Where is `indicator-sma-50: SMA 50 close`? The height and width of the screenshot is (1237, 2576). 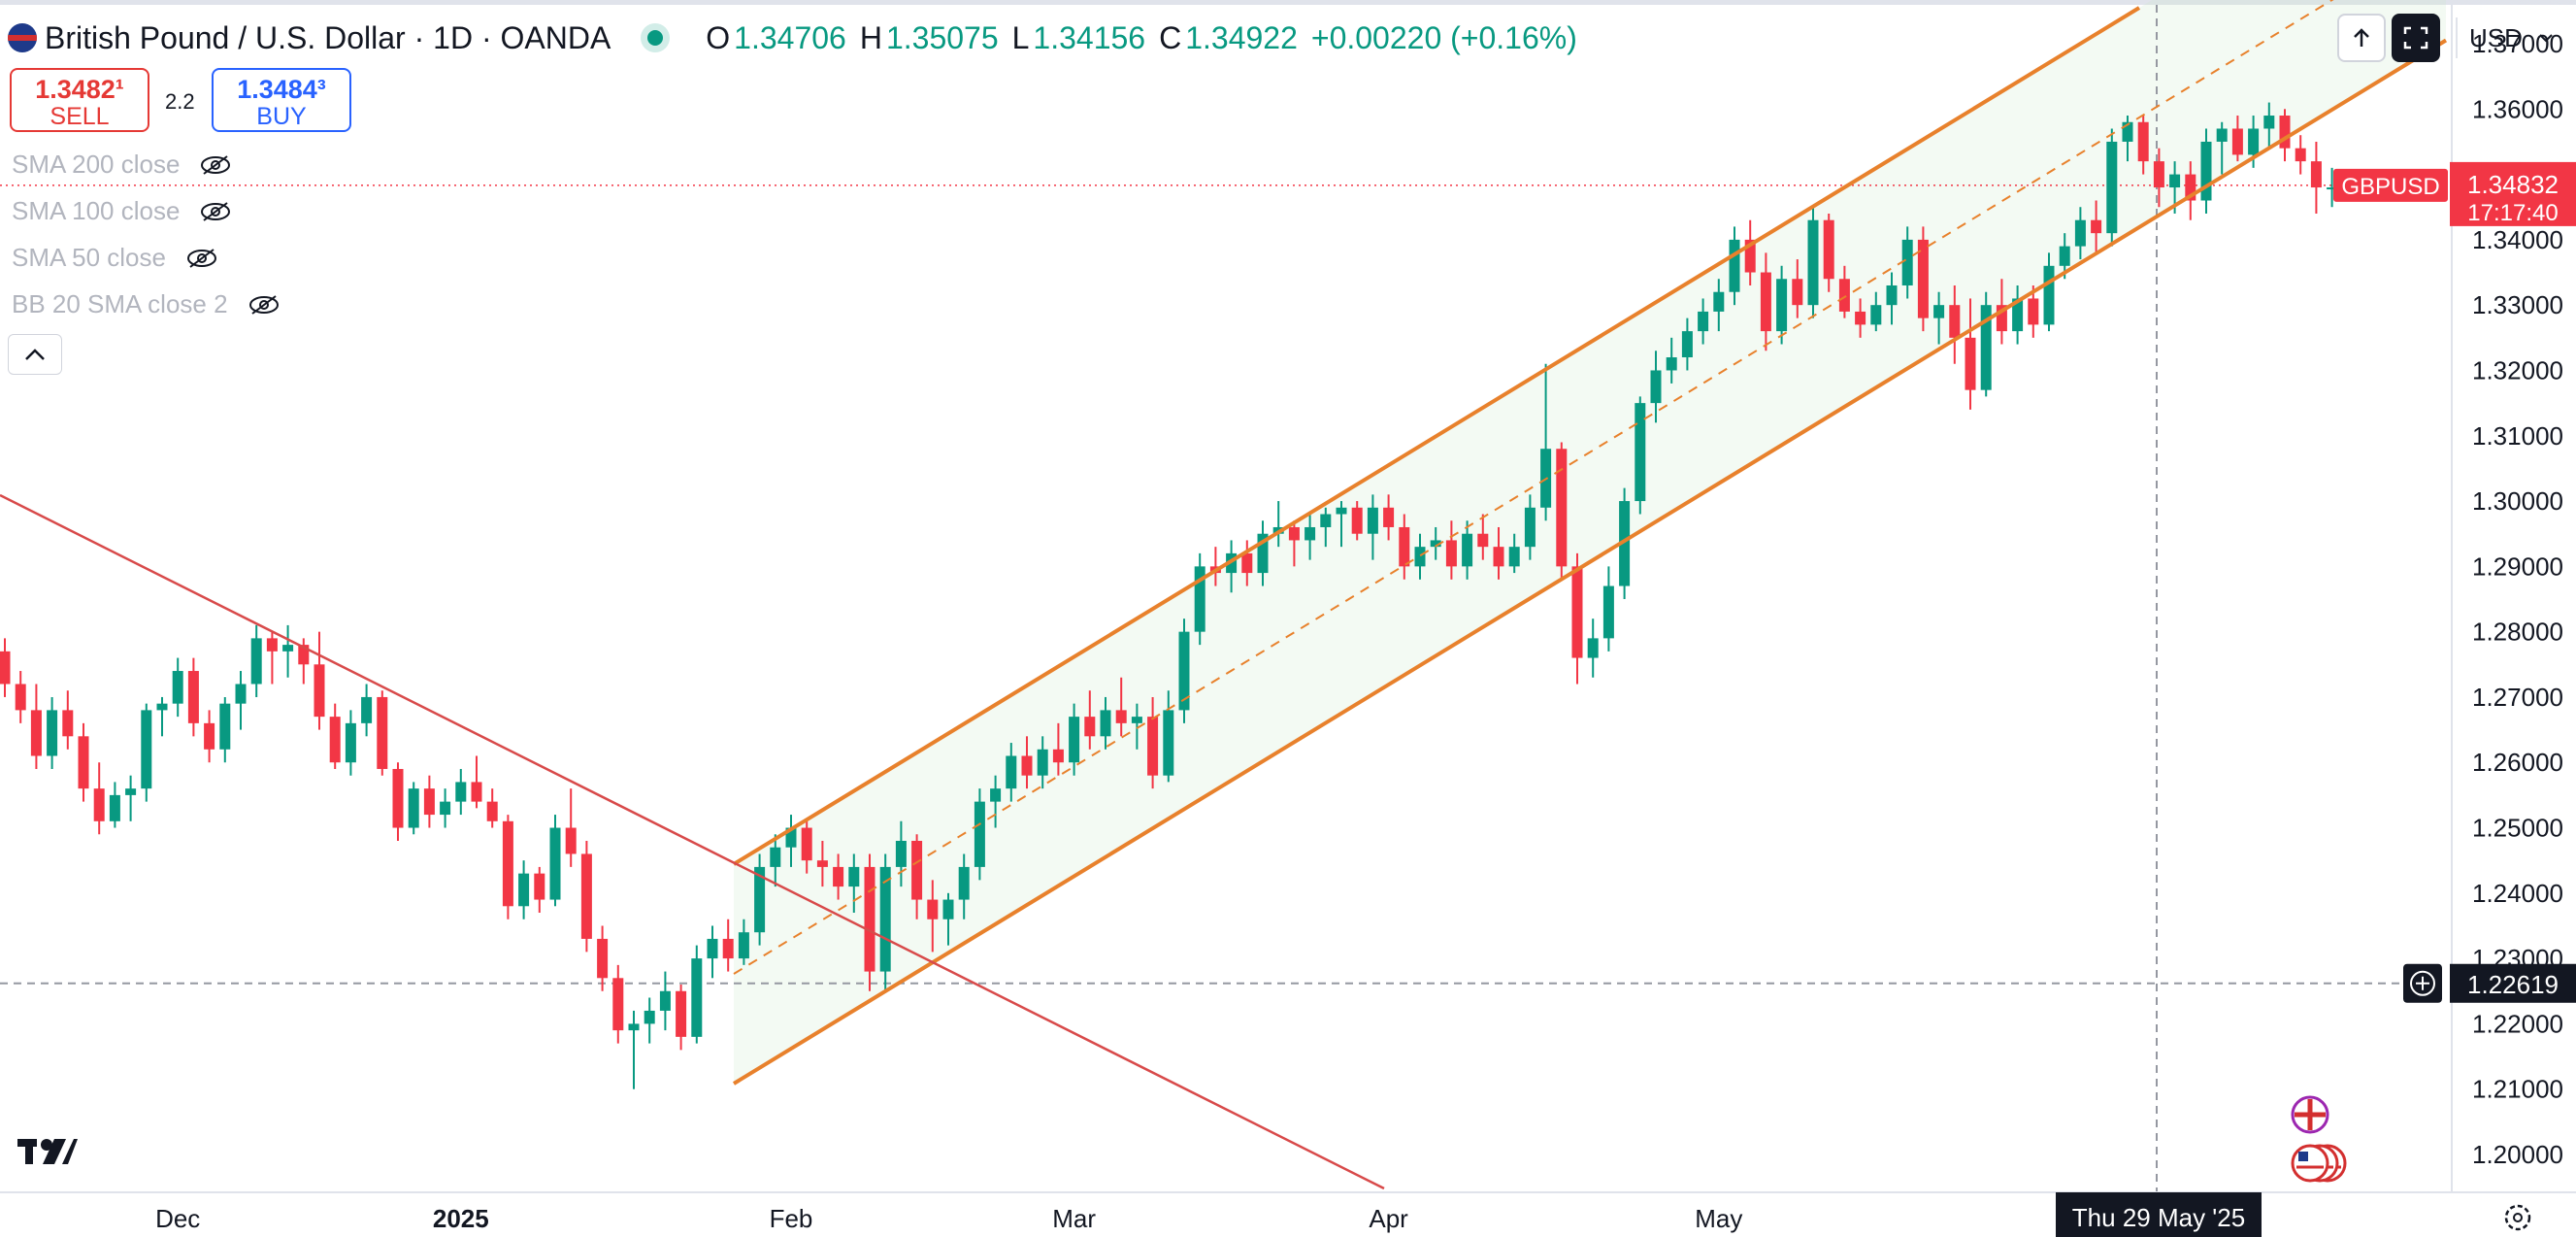 indicator-sma-50: SMA 50 close is located at coordinates (115, 258).